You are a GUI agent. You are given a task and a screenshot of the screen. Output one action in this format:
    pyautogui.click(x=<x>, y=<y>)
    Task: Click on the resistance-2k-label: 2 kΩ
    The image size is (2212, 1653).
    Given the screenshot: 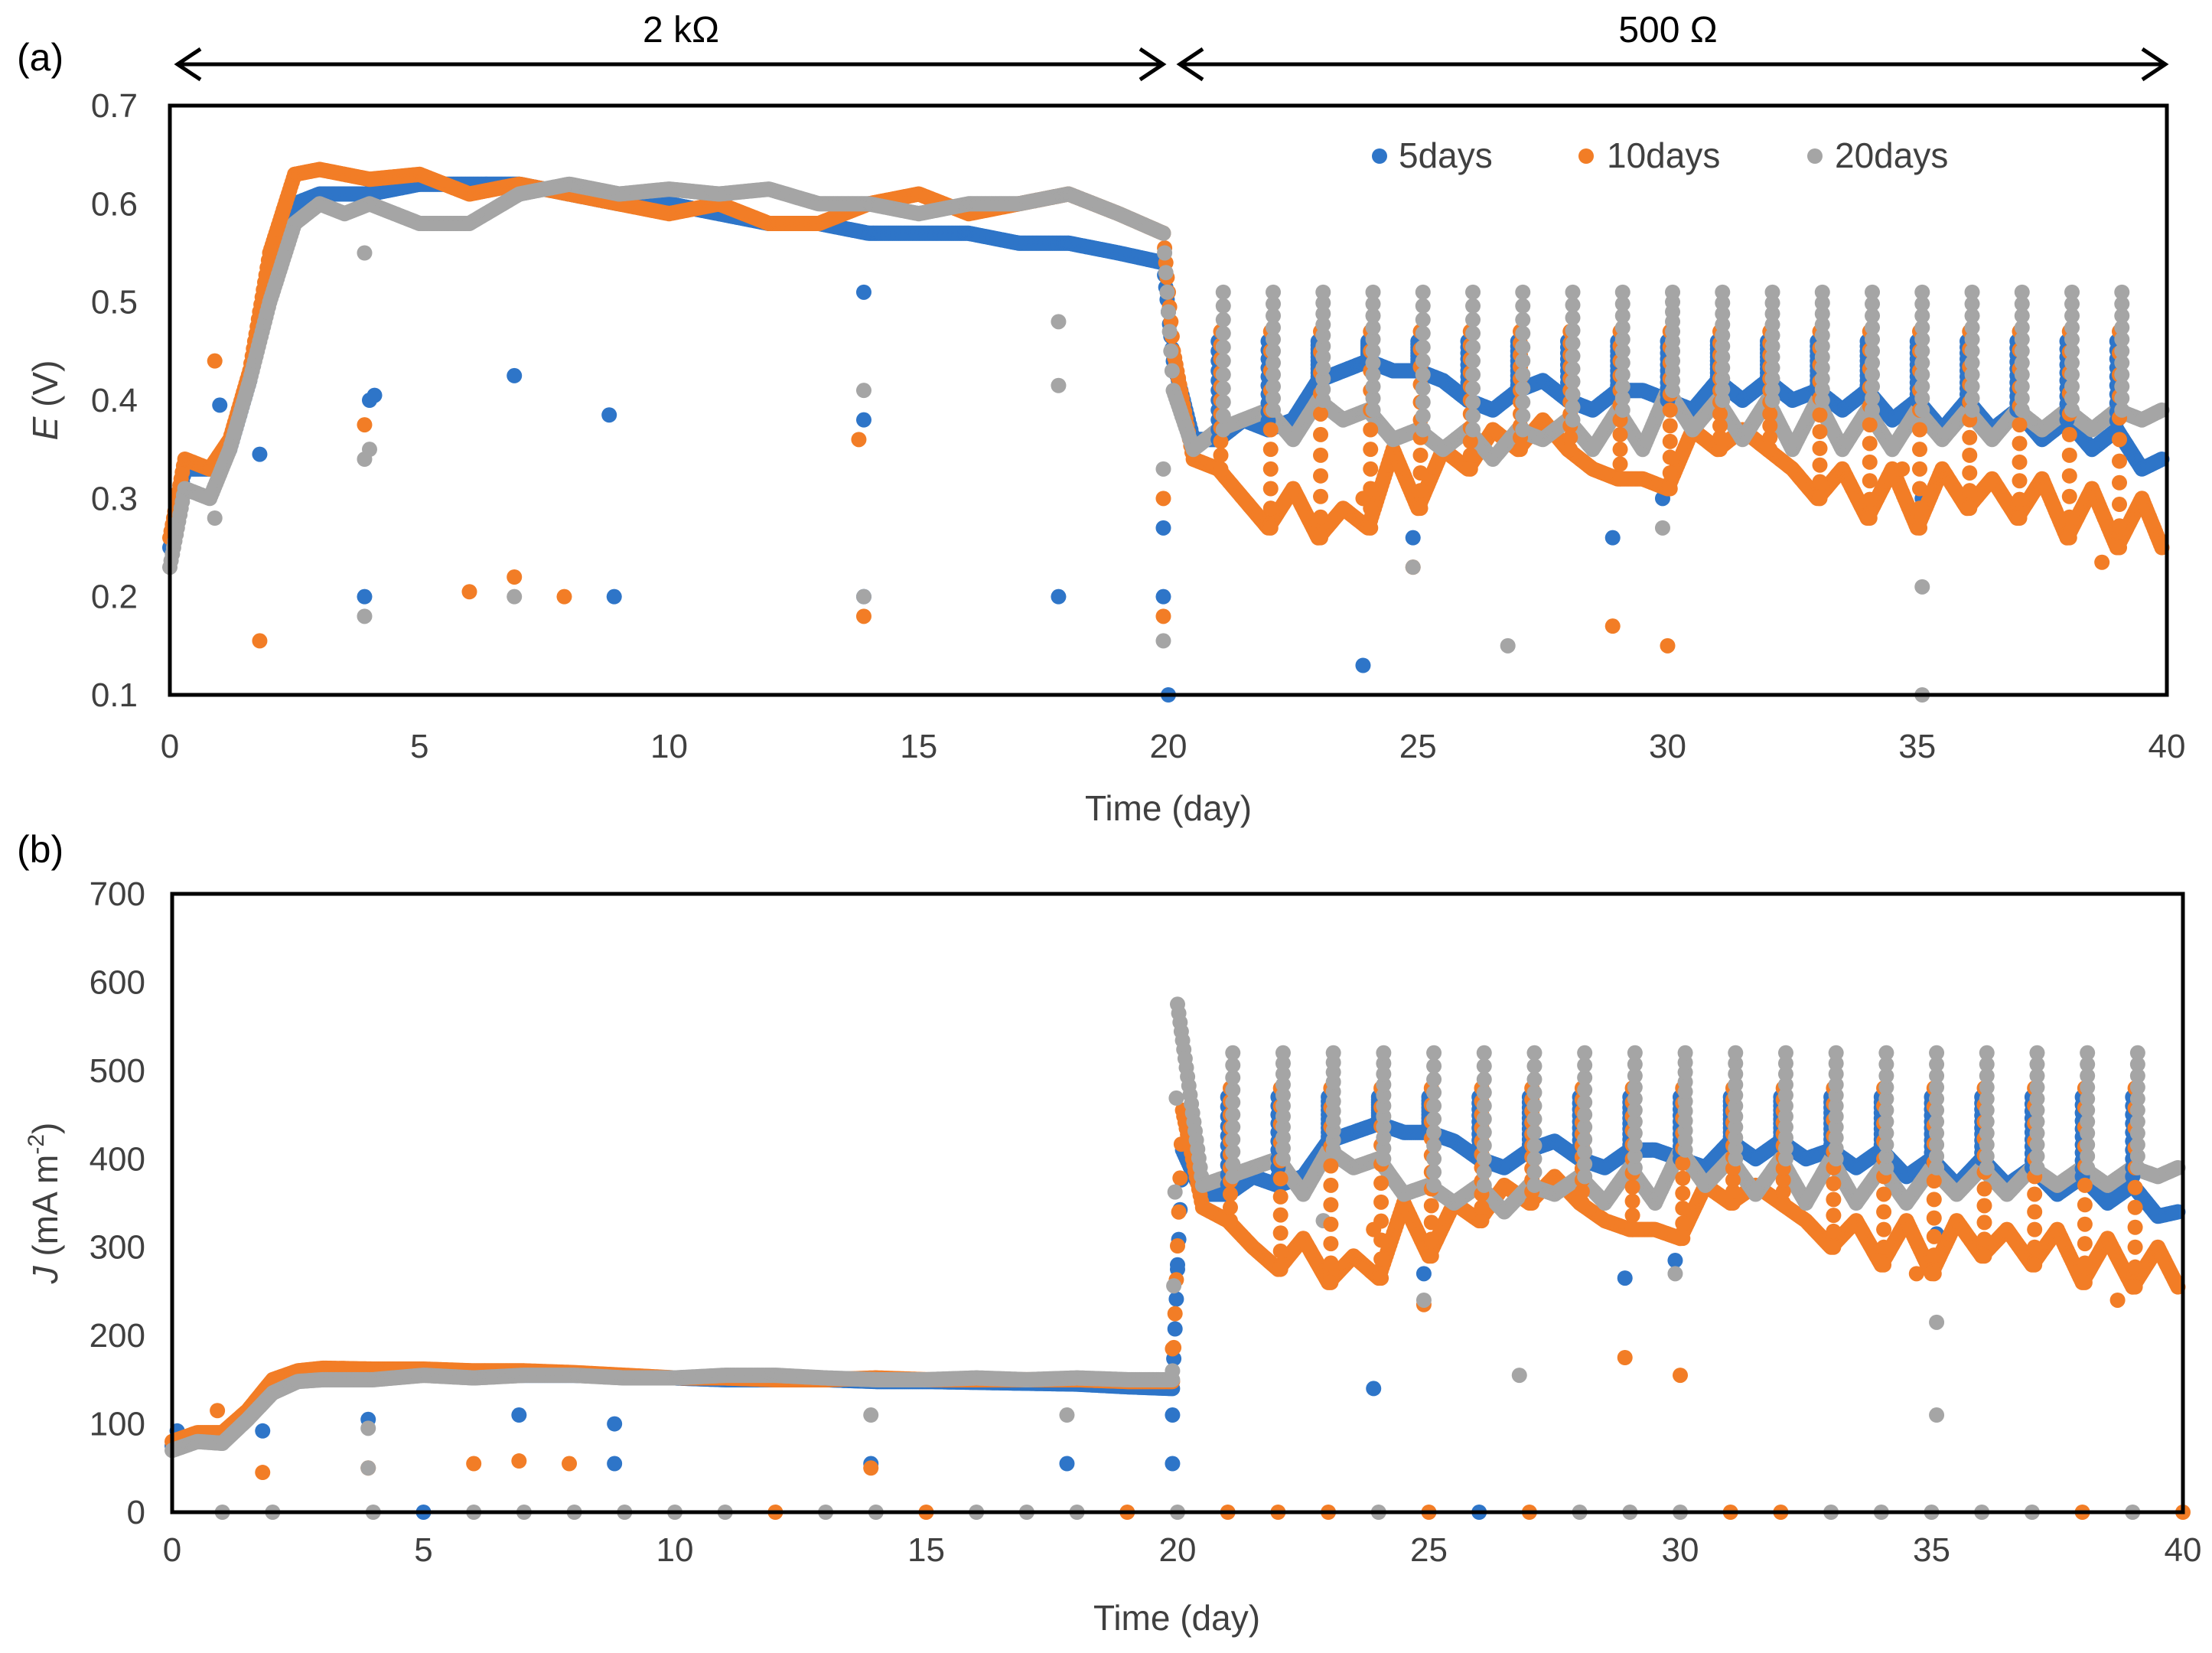 What is the action you would take?
    pyautogui.click(x=681, y=30)
    